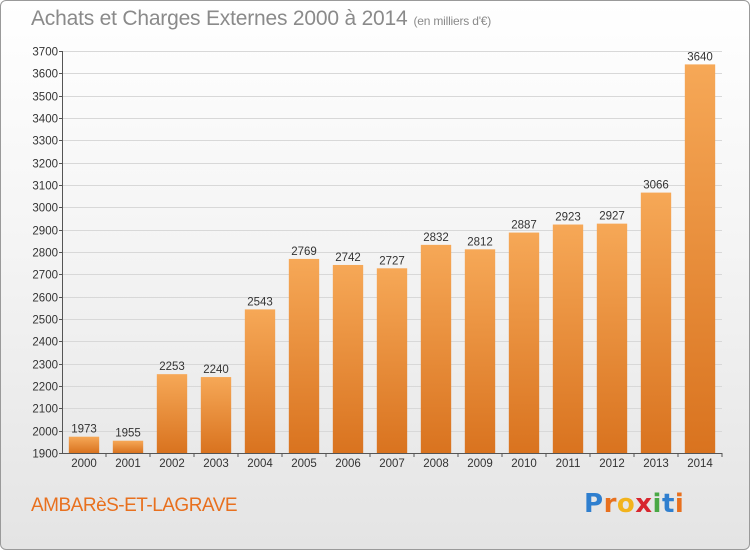 The image size is (750, 550). Describe the element at coordinates (304, 252) in the screenshot. I see `data-label: 2769` at that location.